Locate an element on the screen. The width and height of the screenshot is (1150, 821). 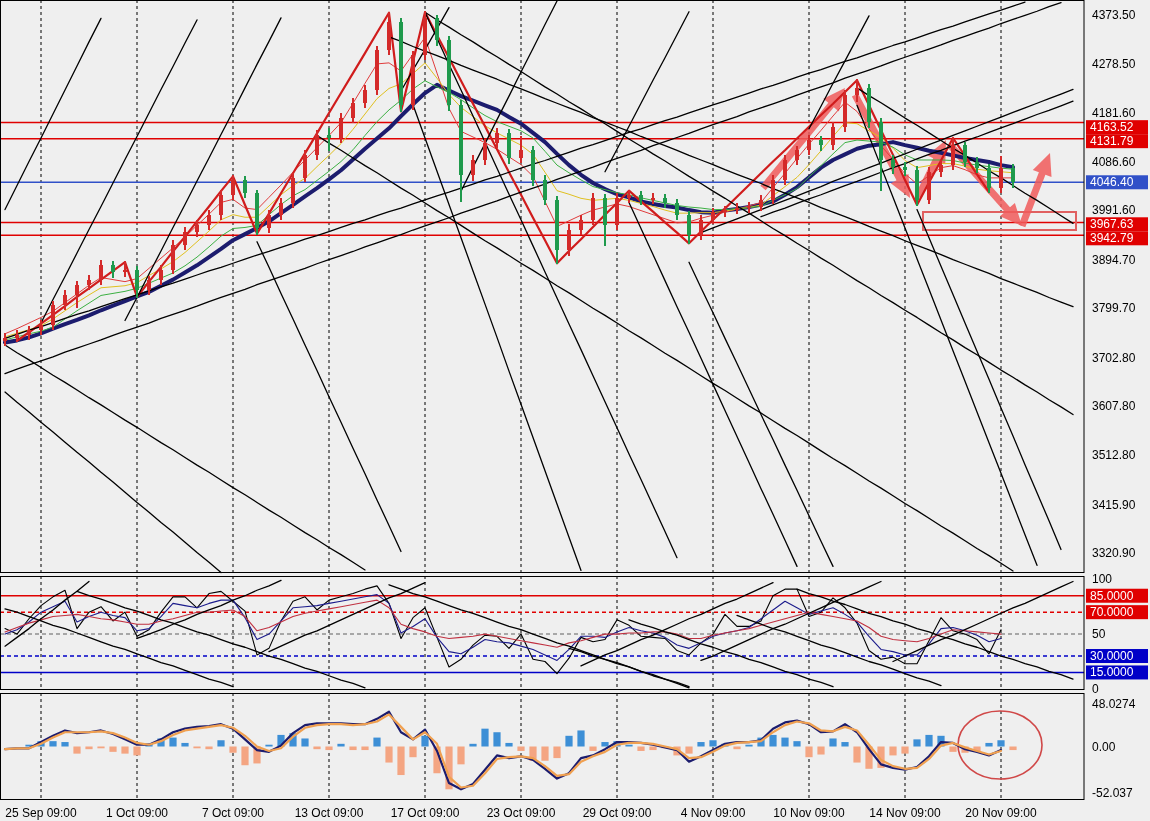
ref-line-label: 4163.52 is located at coordinates (1112, 127).